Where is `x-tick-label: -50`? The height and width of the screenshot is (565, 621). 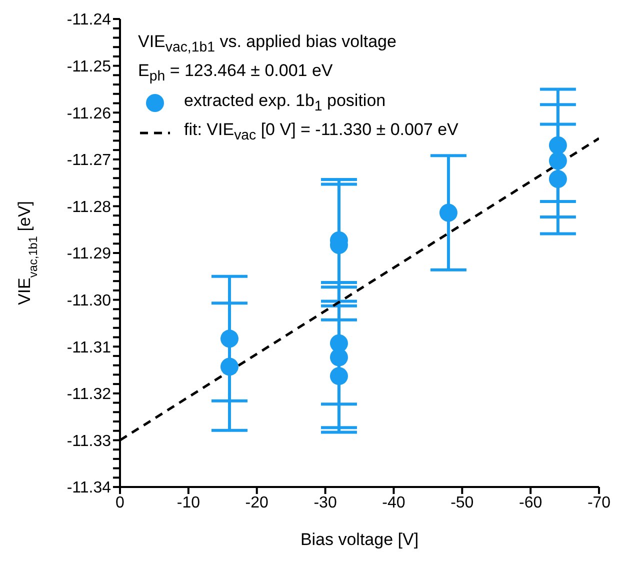
x-tick-label: -50 is located at coordinates (462, 503).